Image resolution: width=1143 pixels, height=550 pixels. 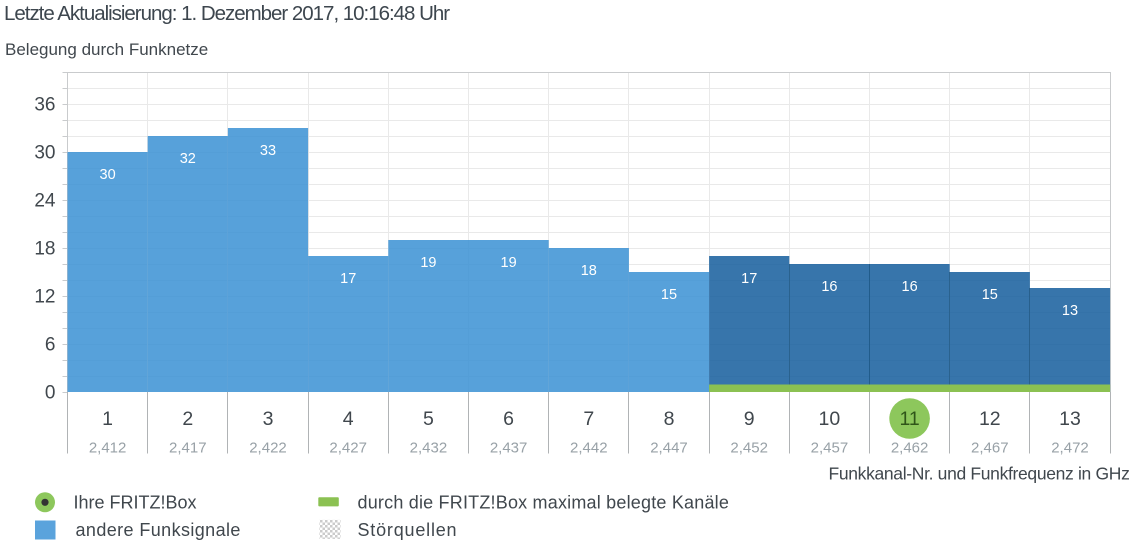 I want to click on svg-text: 1, so click(x=107, y=419).